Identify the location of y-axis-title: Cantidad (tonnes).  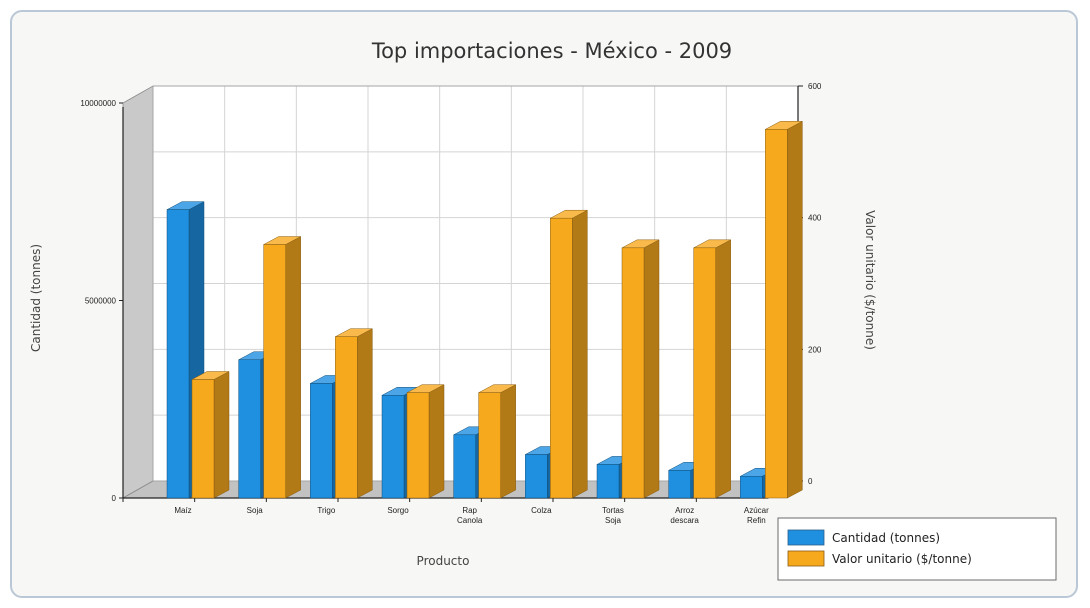
(36, 298).